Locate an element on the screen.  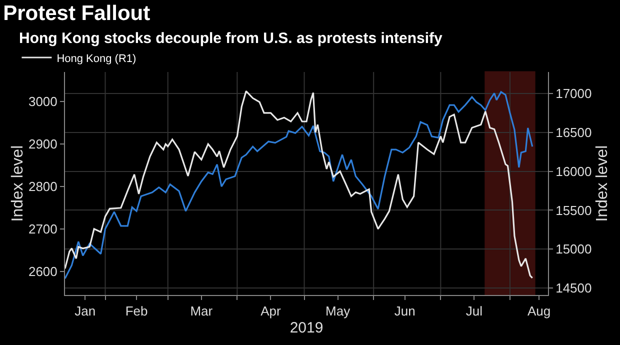
y2-tick-label: 14500 is located at coordinates (574, 288).